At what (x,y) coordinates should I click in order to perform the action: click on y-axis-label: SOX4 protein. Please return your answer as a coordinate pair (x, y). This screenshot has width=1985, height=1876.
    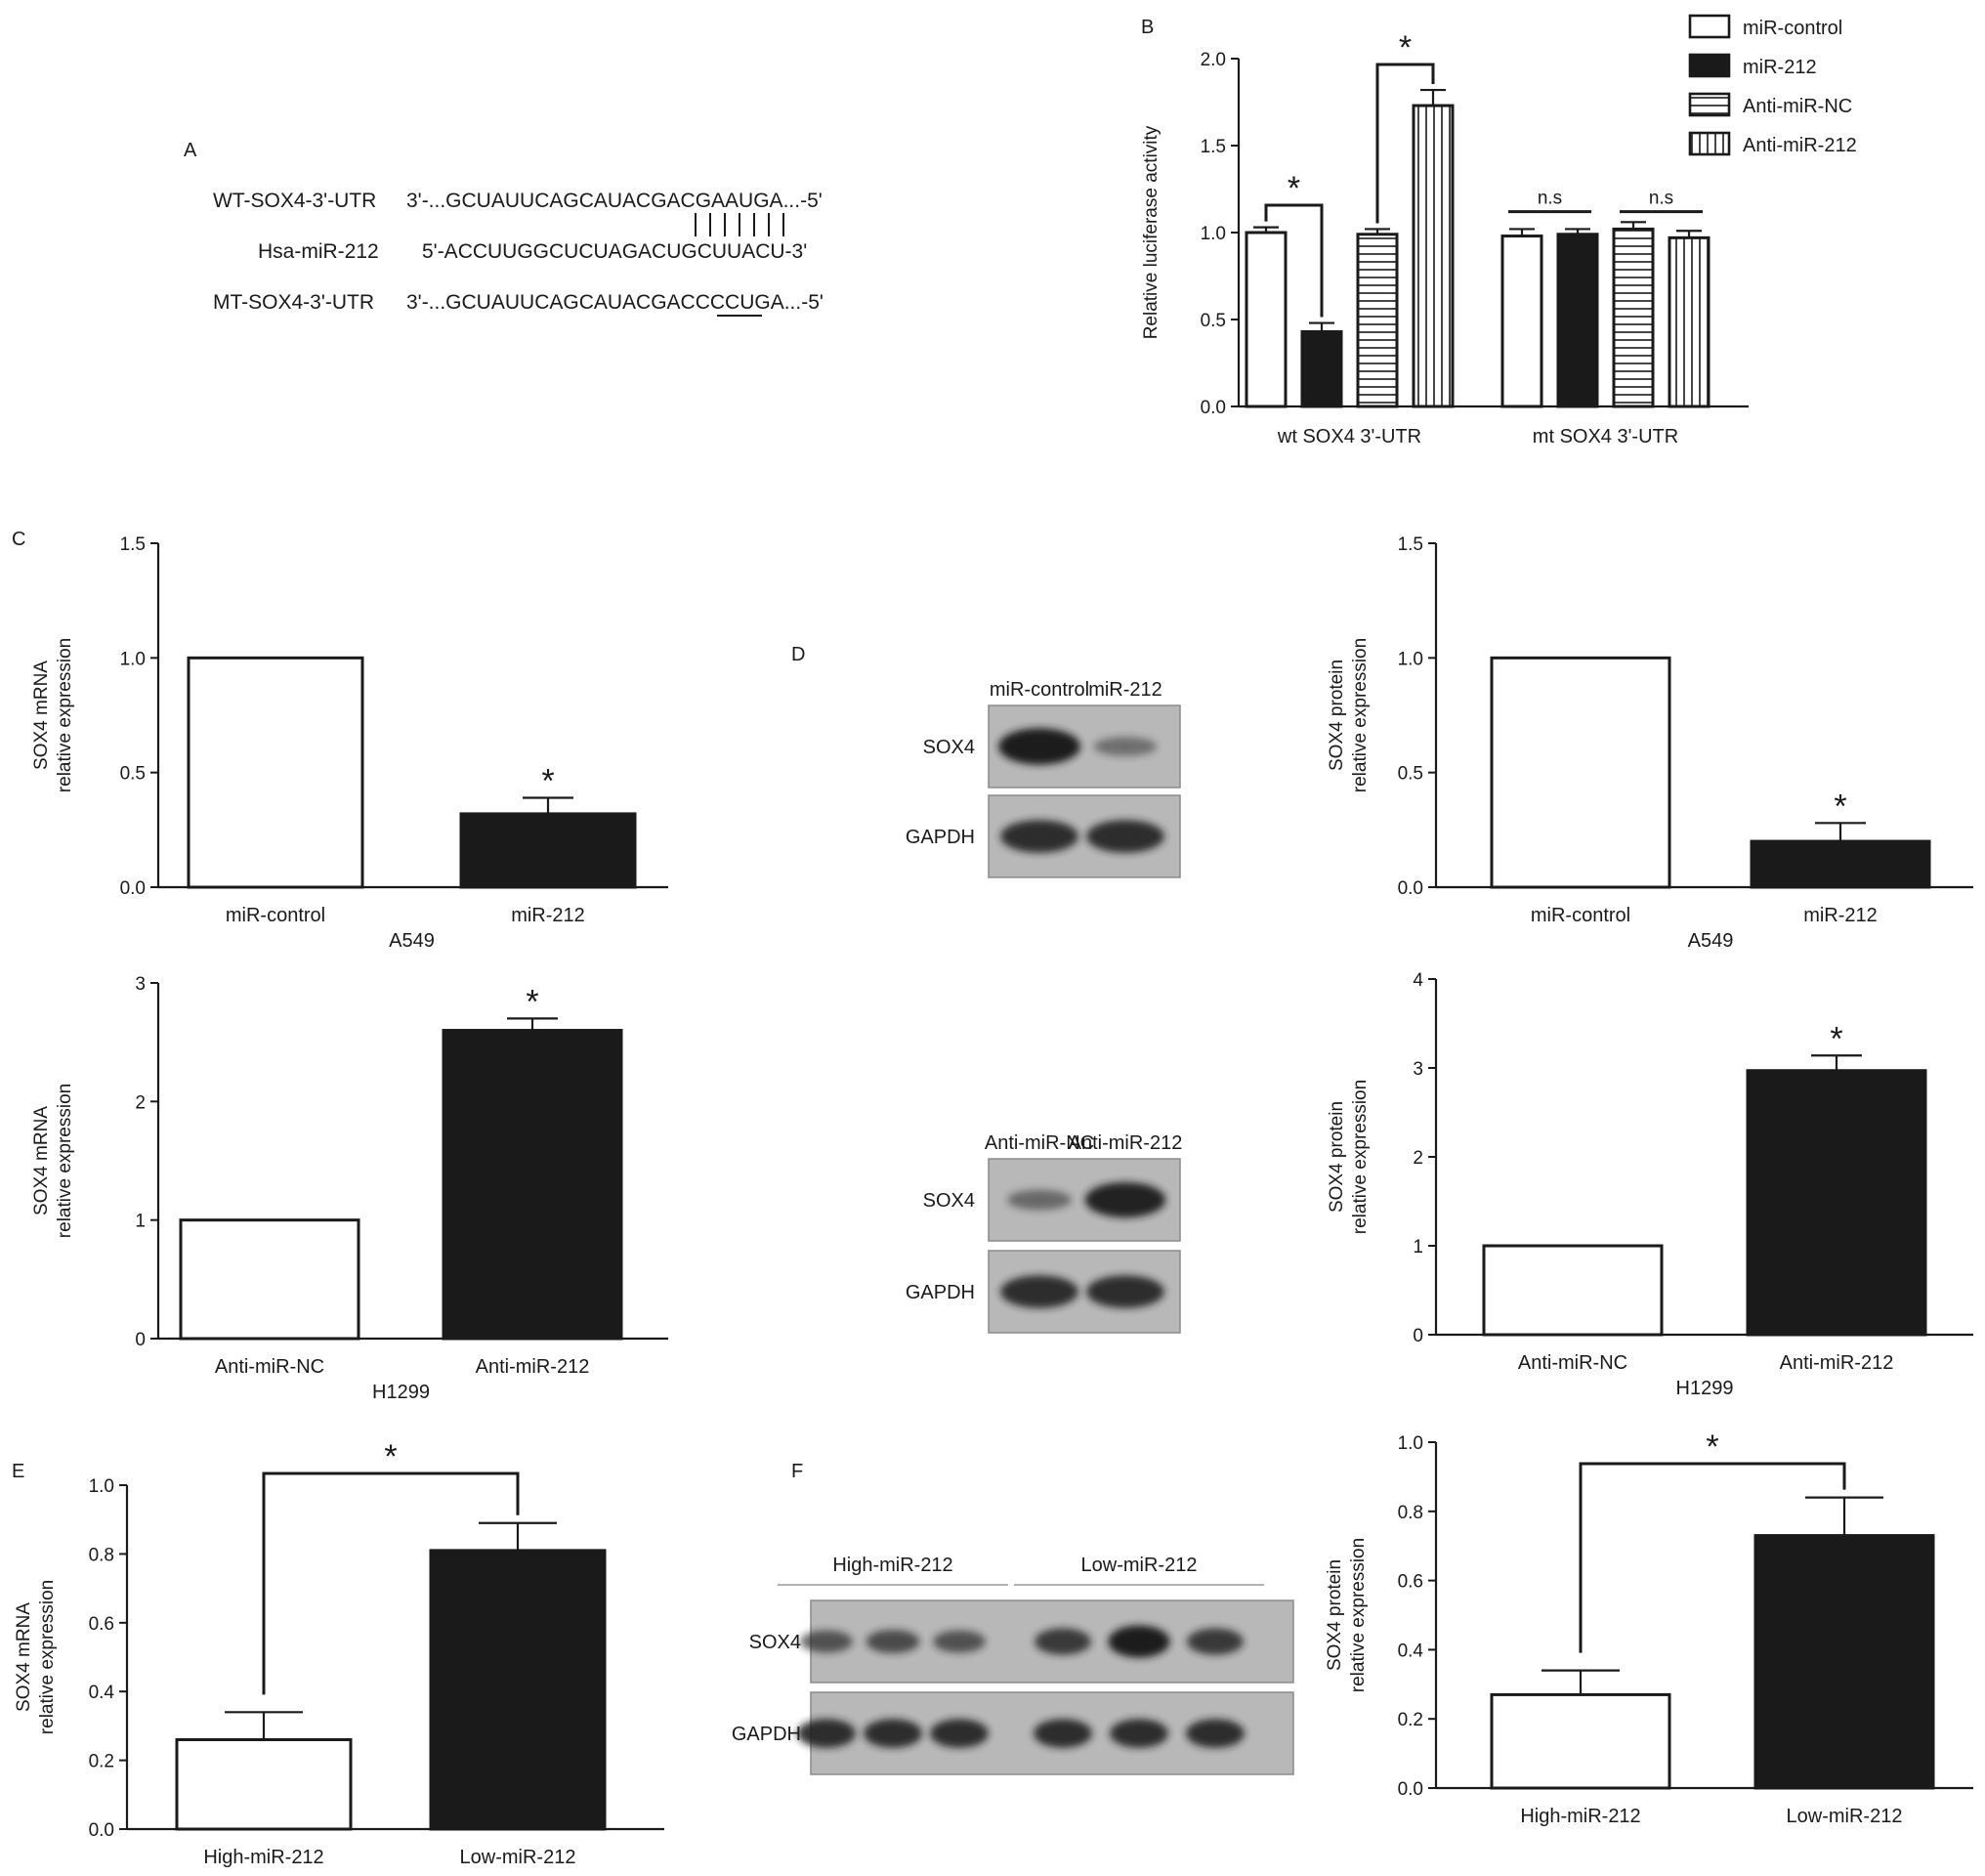
    Looking at the image, I should click on (1337, 715).